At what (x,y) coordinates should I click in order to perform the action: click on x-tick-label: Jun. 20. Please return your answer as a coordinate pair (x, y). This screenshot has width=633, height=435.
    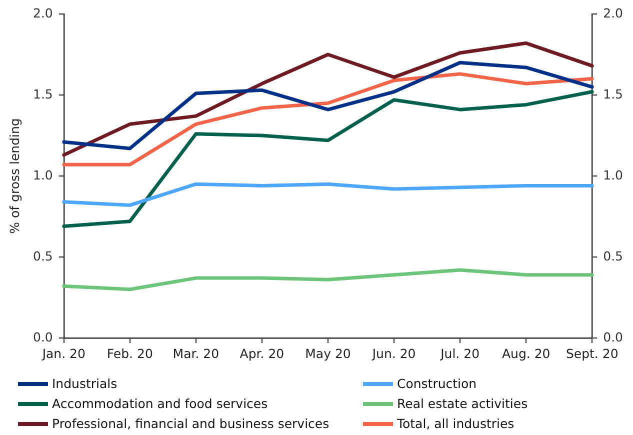
    Looking at the image, I should click on (393, 353).